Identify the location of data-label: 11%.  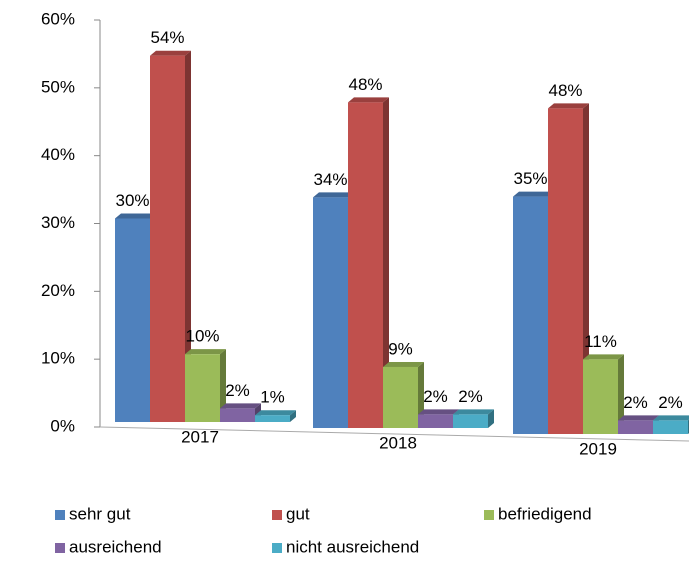
(600, 341).